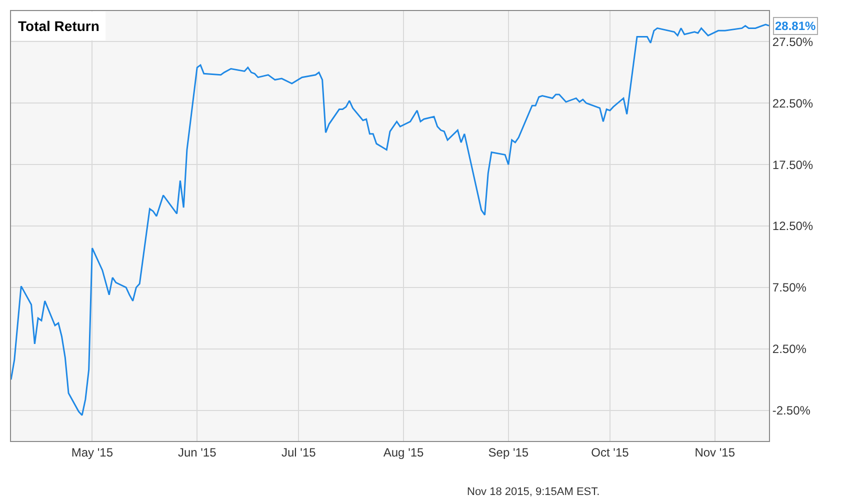  What do you see at coordinates (715, 452) in the screenshot?
I see `x-tick-label: Nov '15` at bounding box center [715, 452].